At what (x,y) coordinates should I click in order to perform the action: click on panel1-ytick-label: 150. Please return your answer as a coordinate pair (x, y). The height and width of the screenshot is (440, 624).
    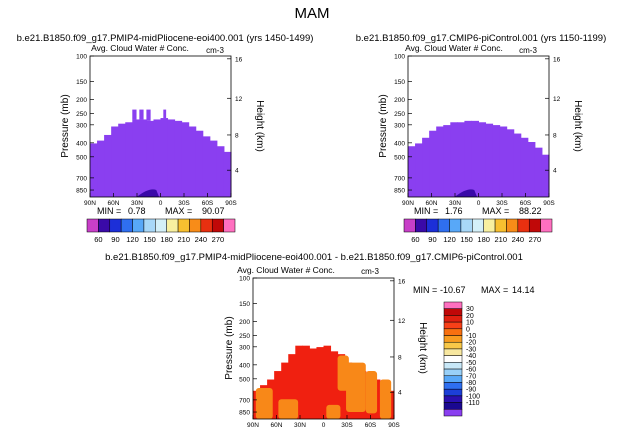
    Looking at the image, I should click on (81, 82).